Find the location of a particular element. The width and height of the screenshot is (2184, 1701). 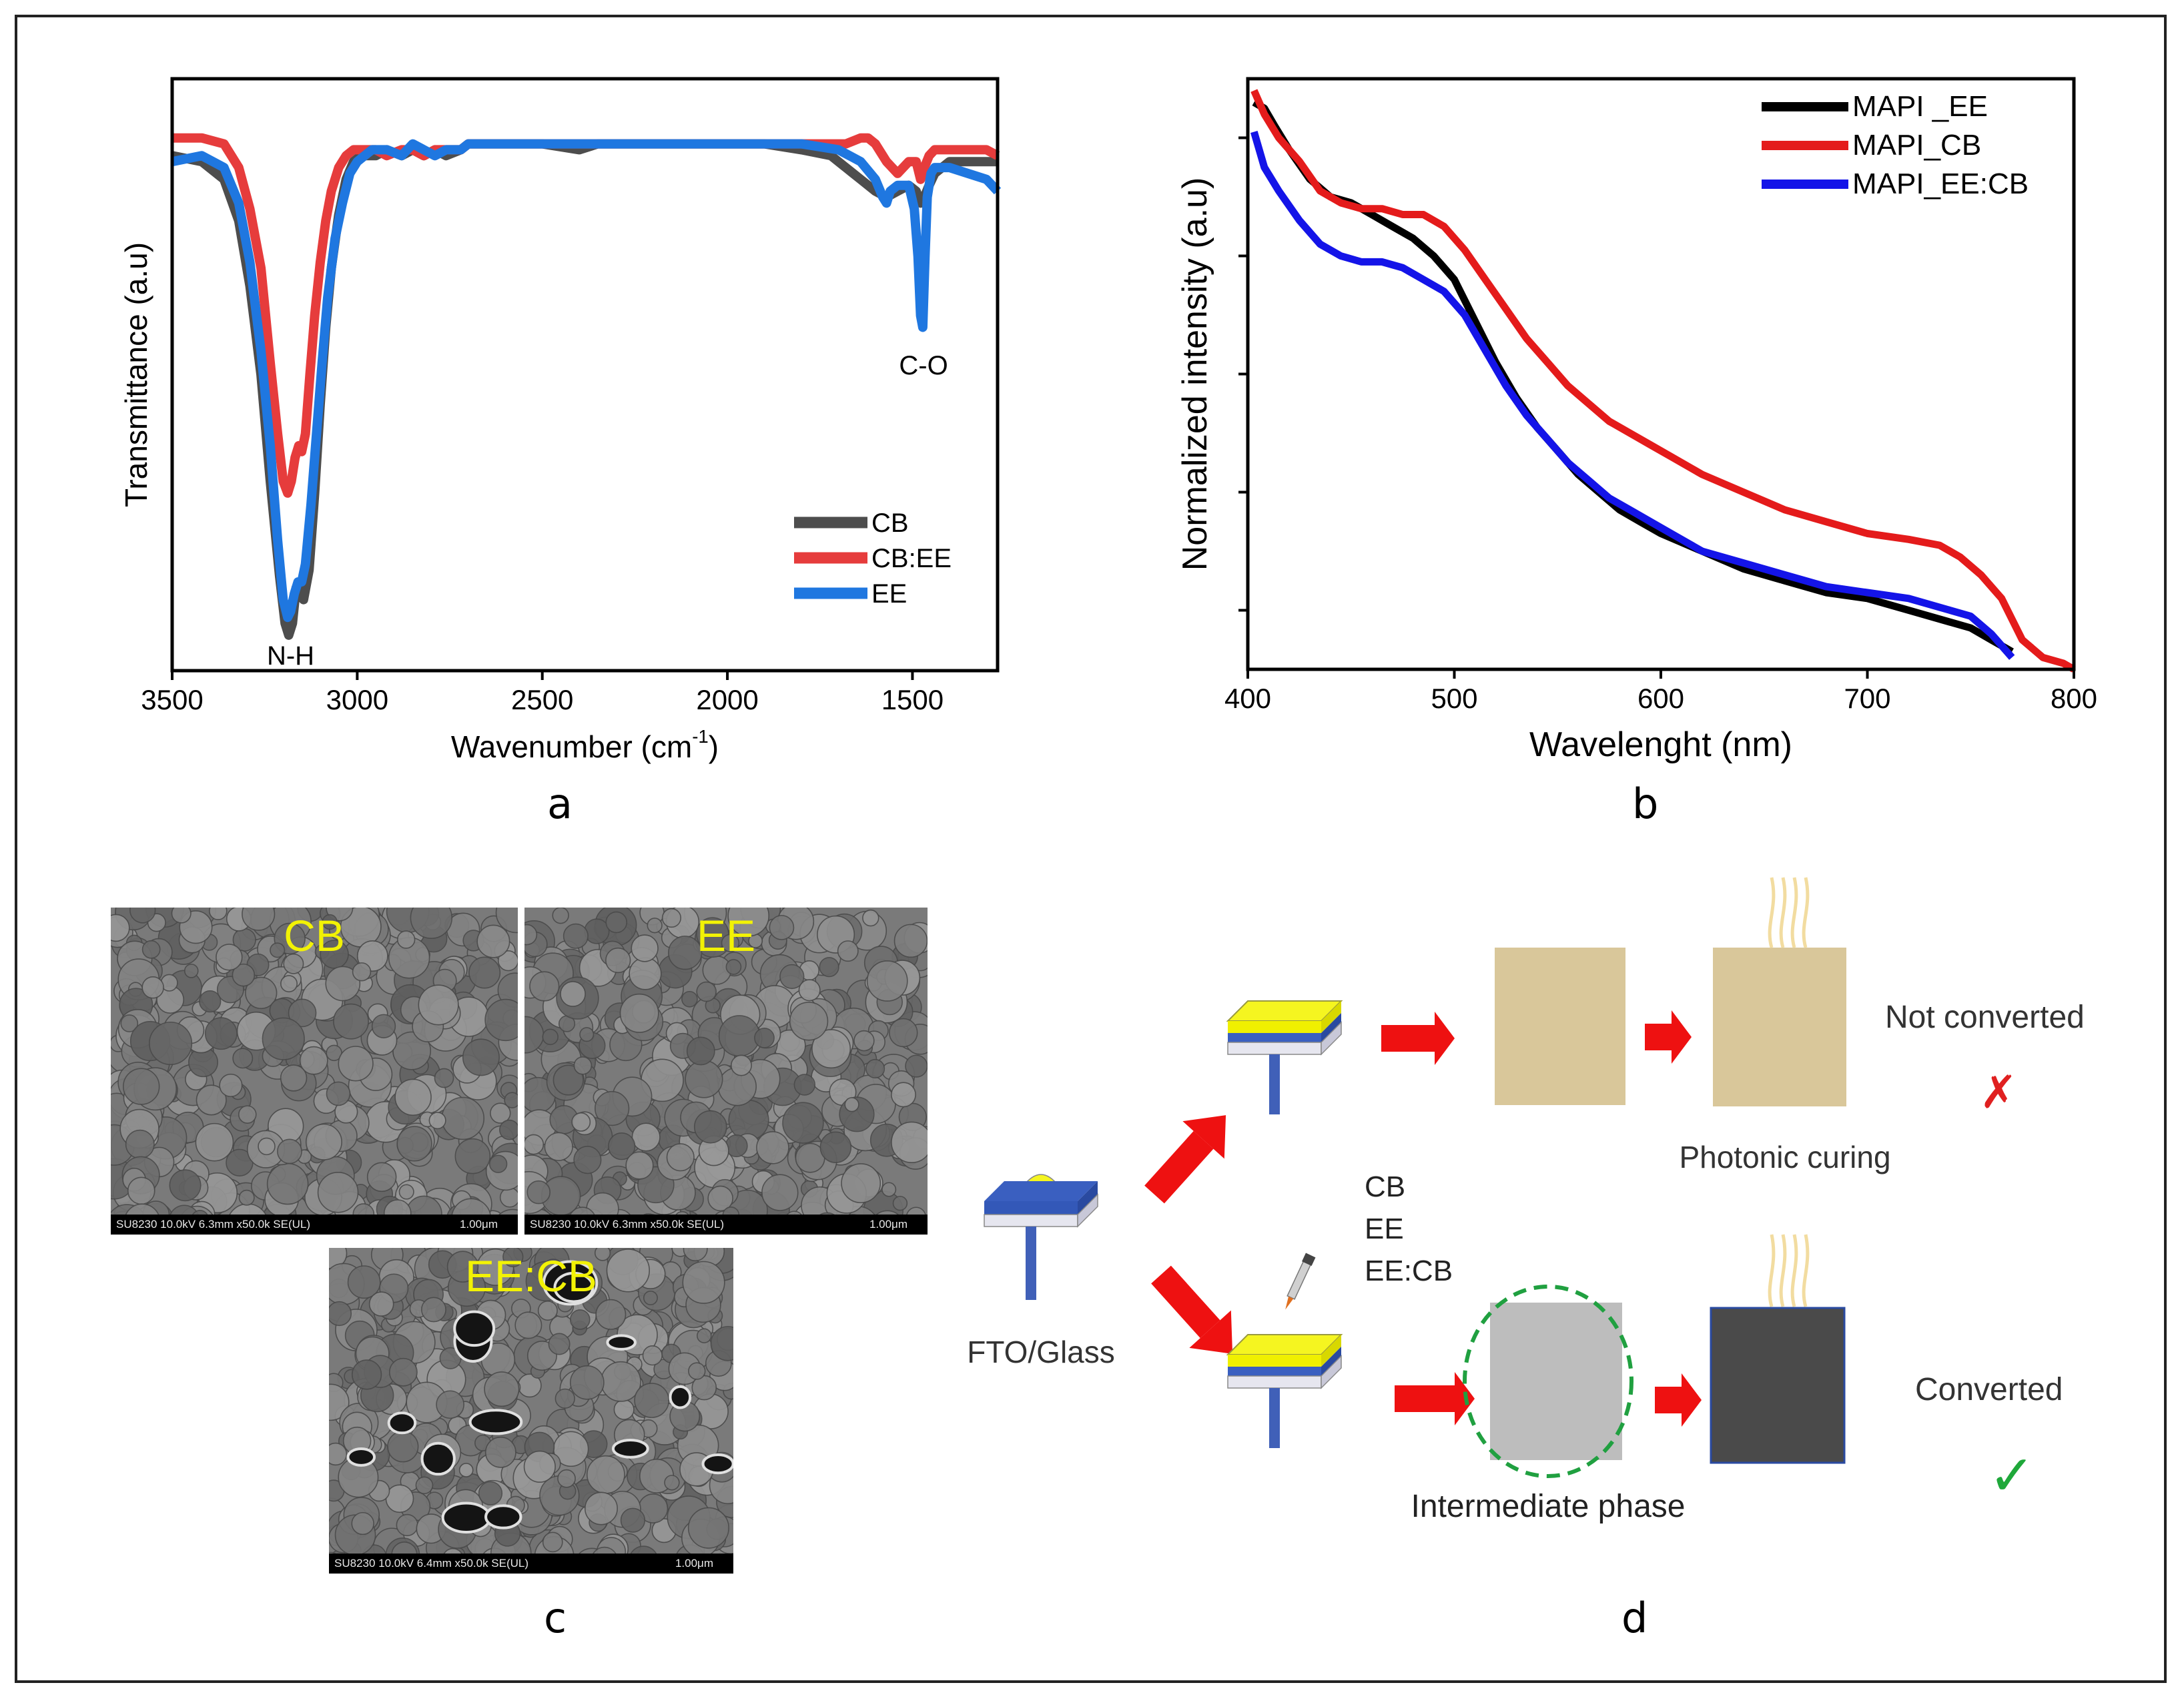

annotation-label: N-H is located at coordinates (290, 656).